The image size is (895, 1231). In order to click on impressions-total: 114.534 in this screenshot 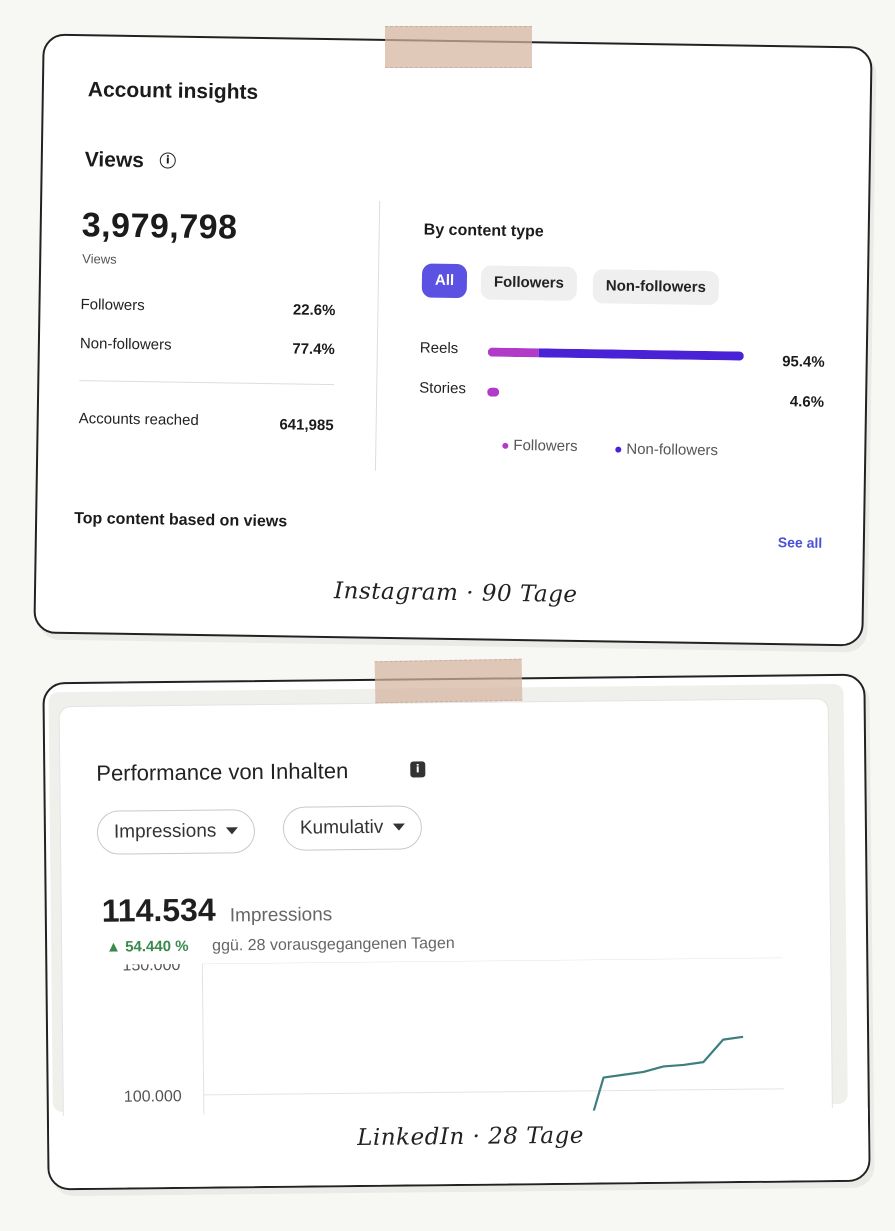, I will do `click(158, 910)`.